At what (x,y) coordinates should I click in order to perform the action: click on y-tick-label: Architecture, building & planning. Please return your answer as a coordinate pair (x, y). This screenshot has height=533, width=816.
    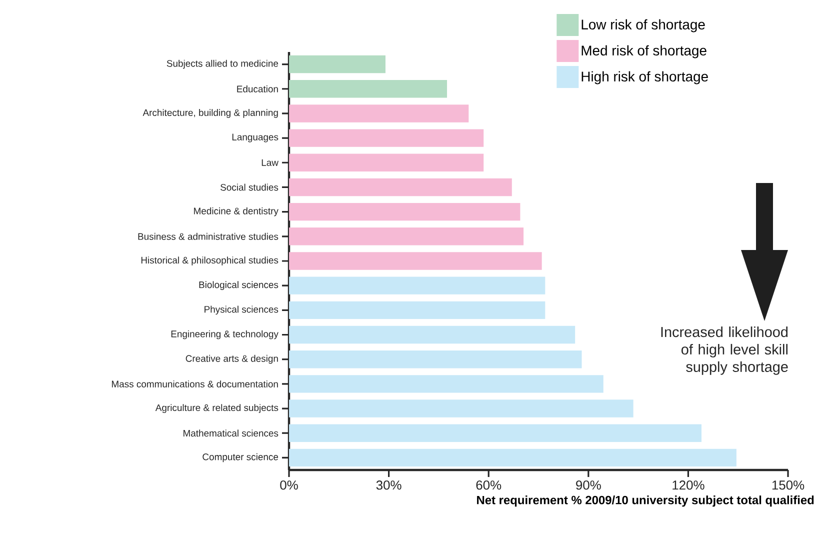
    Looking at the image, I should click on (210, 113).